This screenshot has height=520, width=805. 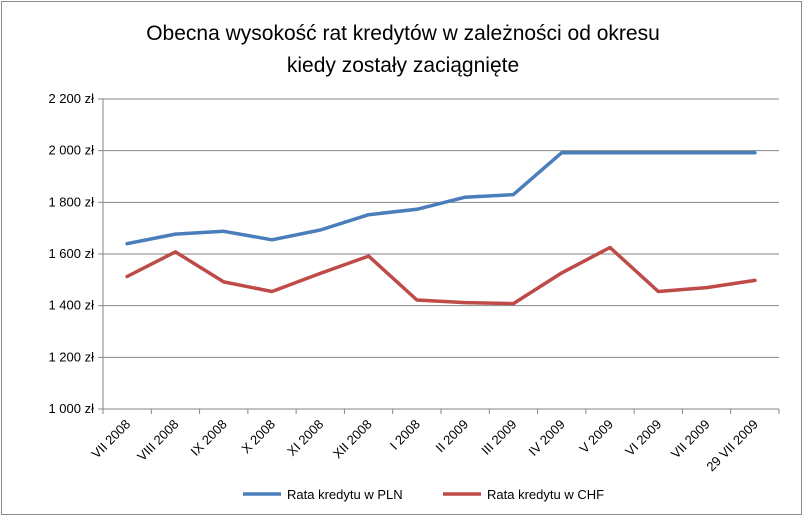 I want to click on x-tick-label: 29 VII 2009, so click(x=732, y=446).